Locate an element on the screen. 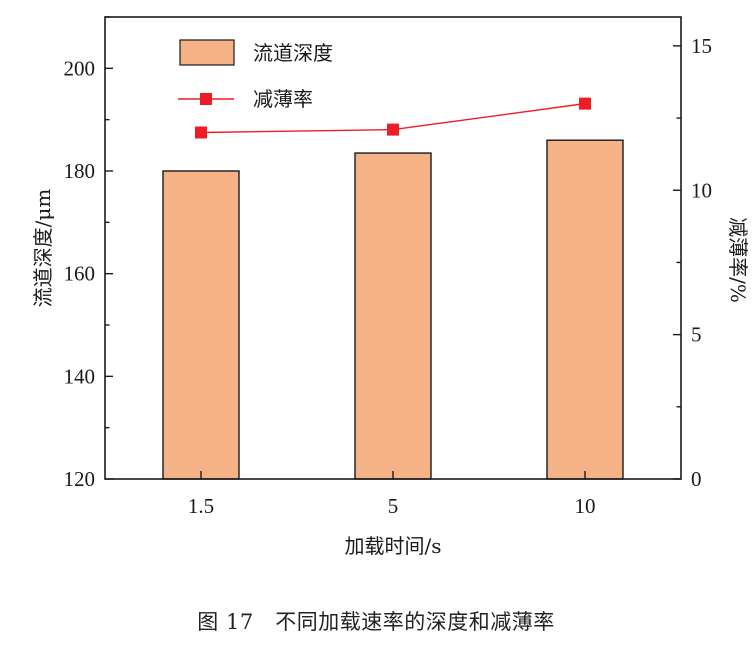 The width and height of the screenshot is (752, 659). line-series is located at coordinates (393, 118).